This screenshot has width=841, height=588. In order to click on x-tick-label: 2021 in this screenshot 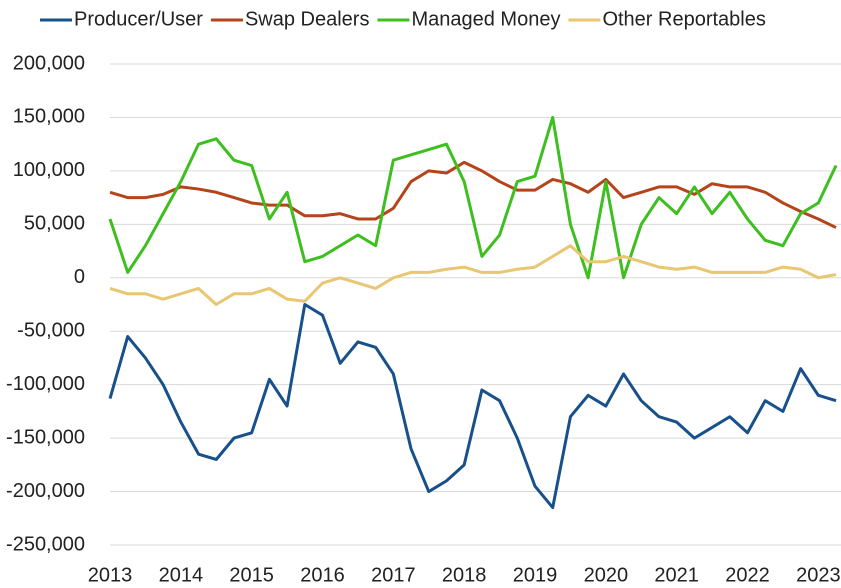, I will do `click(676, 575)`.